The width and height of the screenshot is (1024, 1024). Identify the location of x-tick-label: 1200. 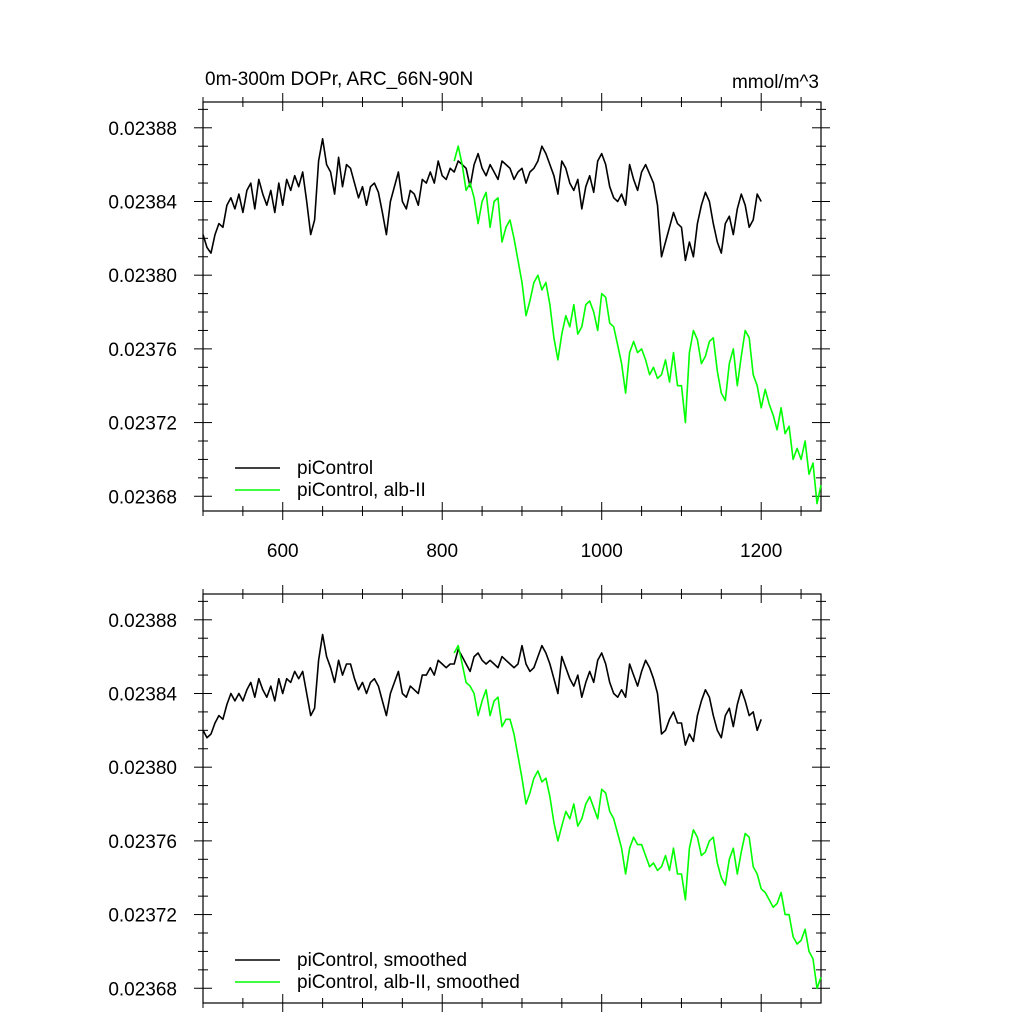
(761, 551).